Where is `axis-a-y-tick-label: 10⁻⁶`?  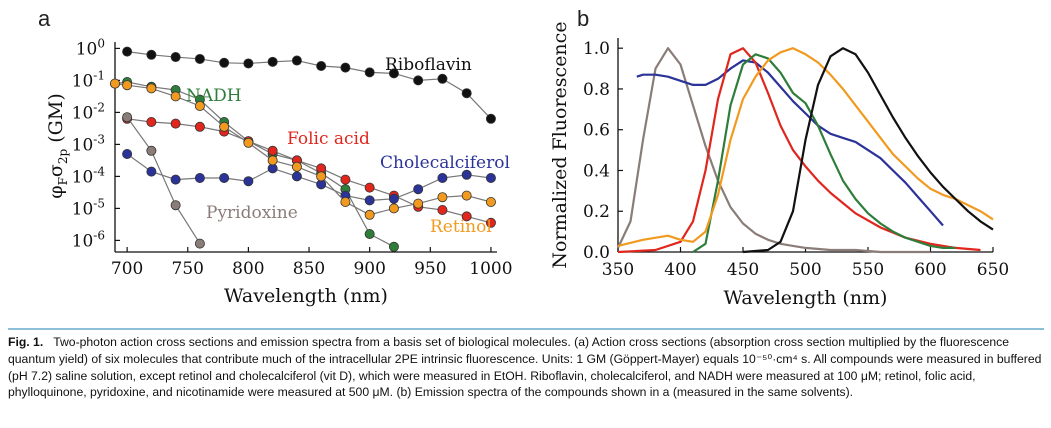 axis-a-y-tick-label: 10⁻⁶ is located at coordinates (88, 239).